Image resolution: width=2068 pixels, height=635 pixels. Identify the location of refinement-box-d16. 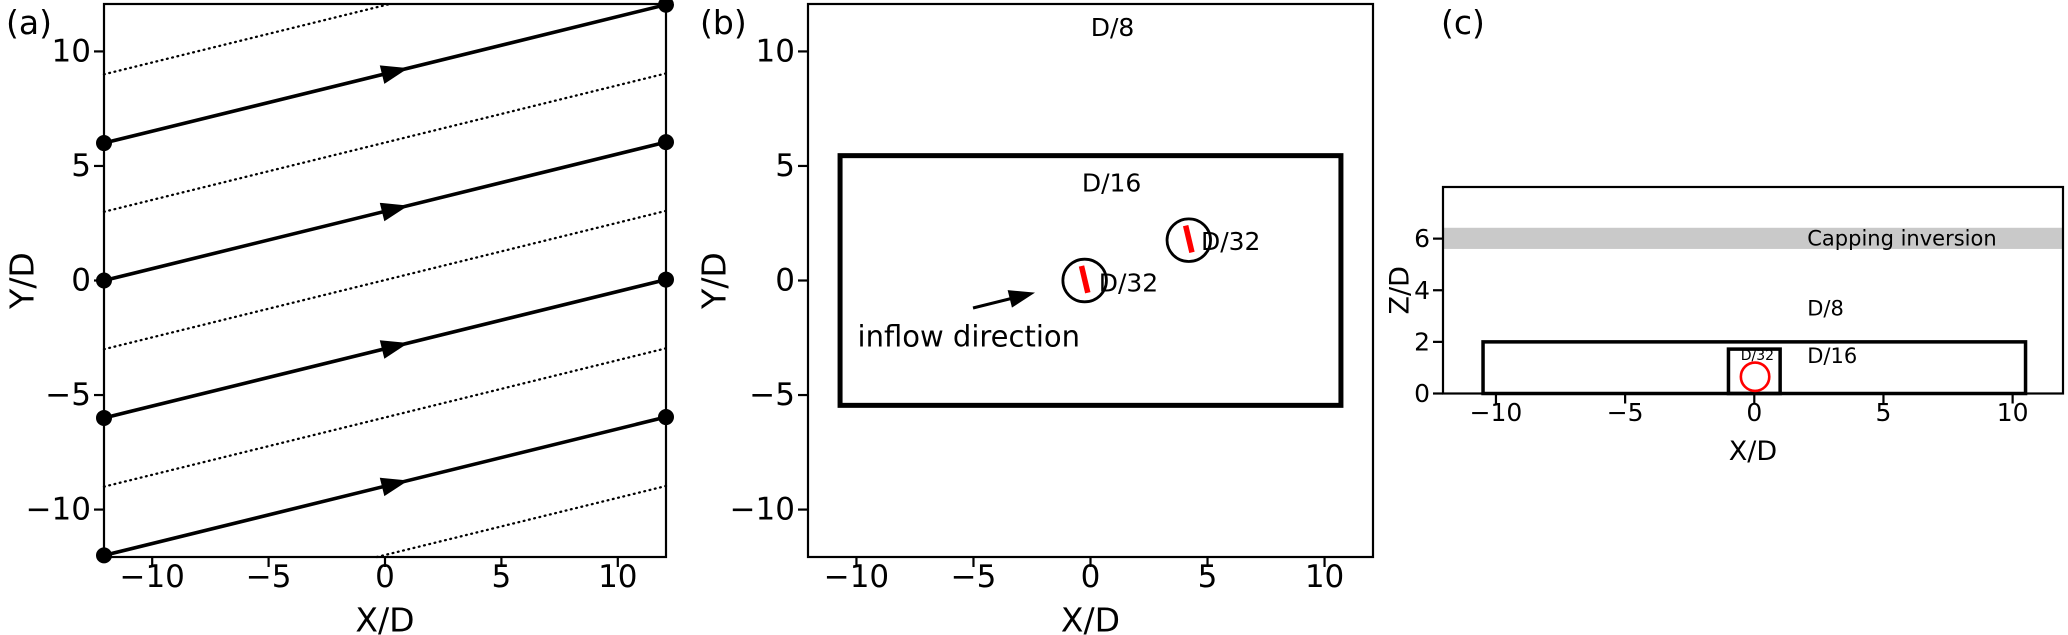
(1090, 280).